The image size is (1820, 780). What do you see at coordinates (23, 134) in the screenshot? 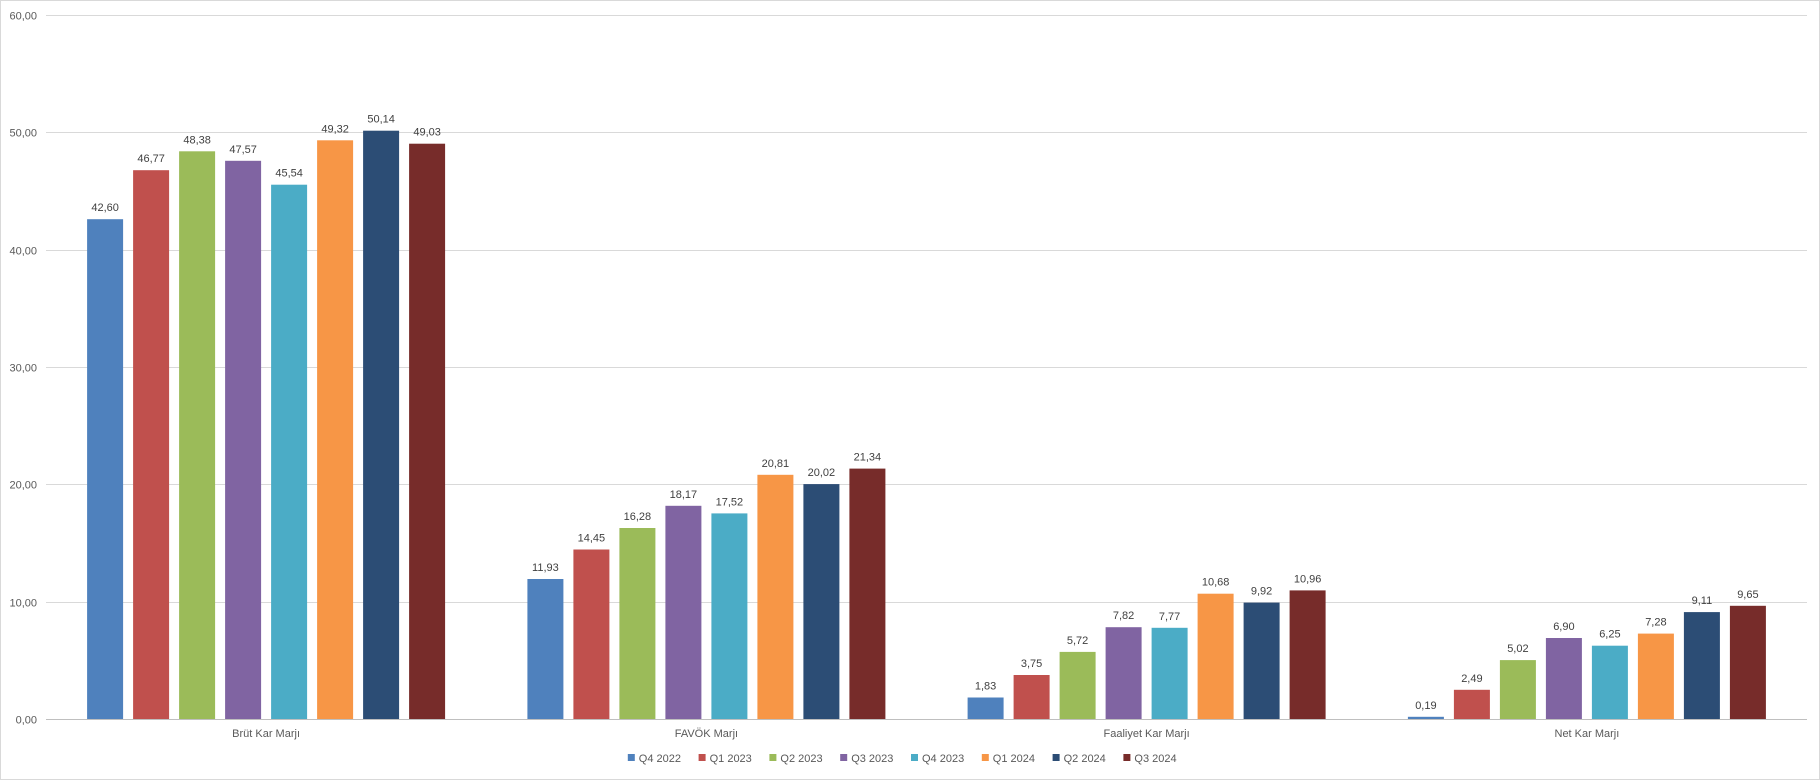
I see `y-tick-label: 50,00` at bounding box center [23, 134].